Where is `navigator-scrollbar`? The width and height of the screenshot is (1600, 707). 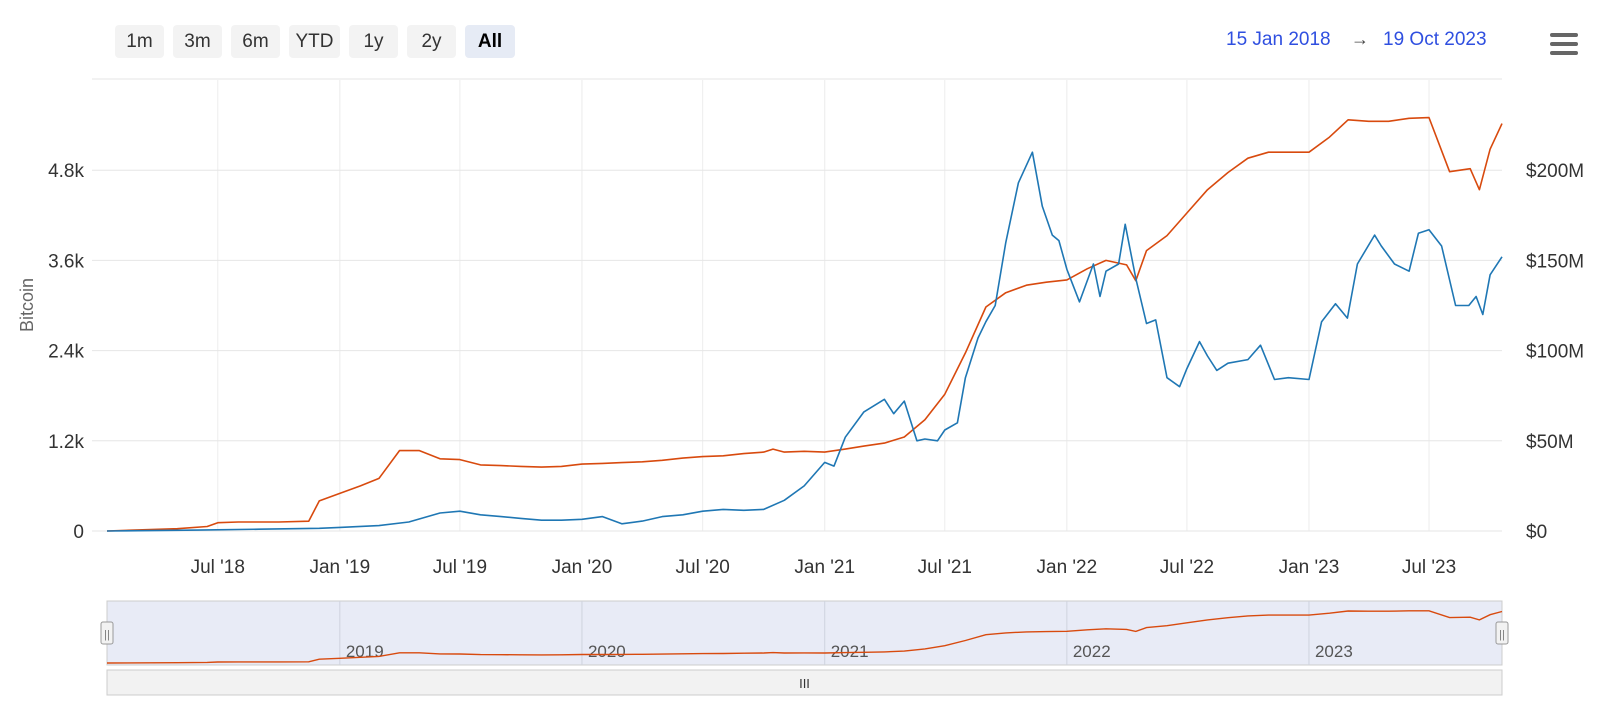
navigator-scrollbar is located at coordinates (804, 682).